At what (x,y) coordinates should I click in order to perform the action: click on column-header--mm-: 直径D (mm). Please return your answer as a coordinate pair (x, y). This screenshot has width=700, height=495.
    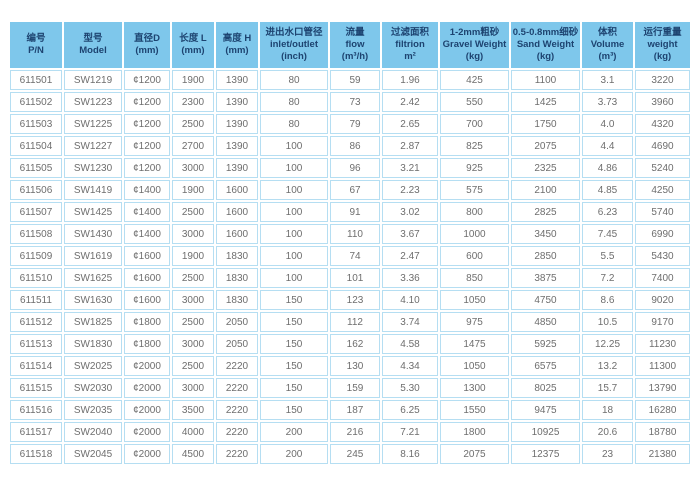
    Looking at the image, I should click on (147, 45).